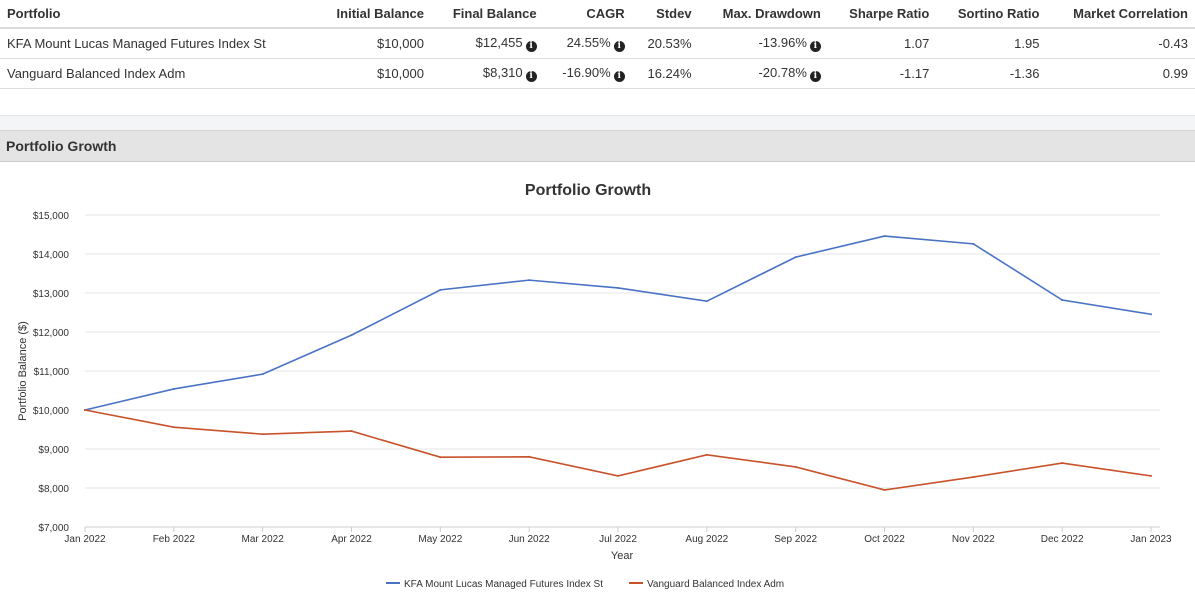 This screenshot has height=597, width=1195. What do you see at coordinates (763, 14) in the screenshot?
I see `column-header: Max. Drawdown` at bounding box center [763, 14].